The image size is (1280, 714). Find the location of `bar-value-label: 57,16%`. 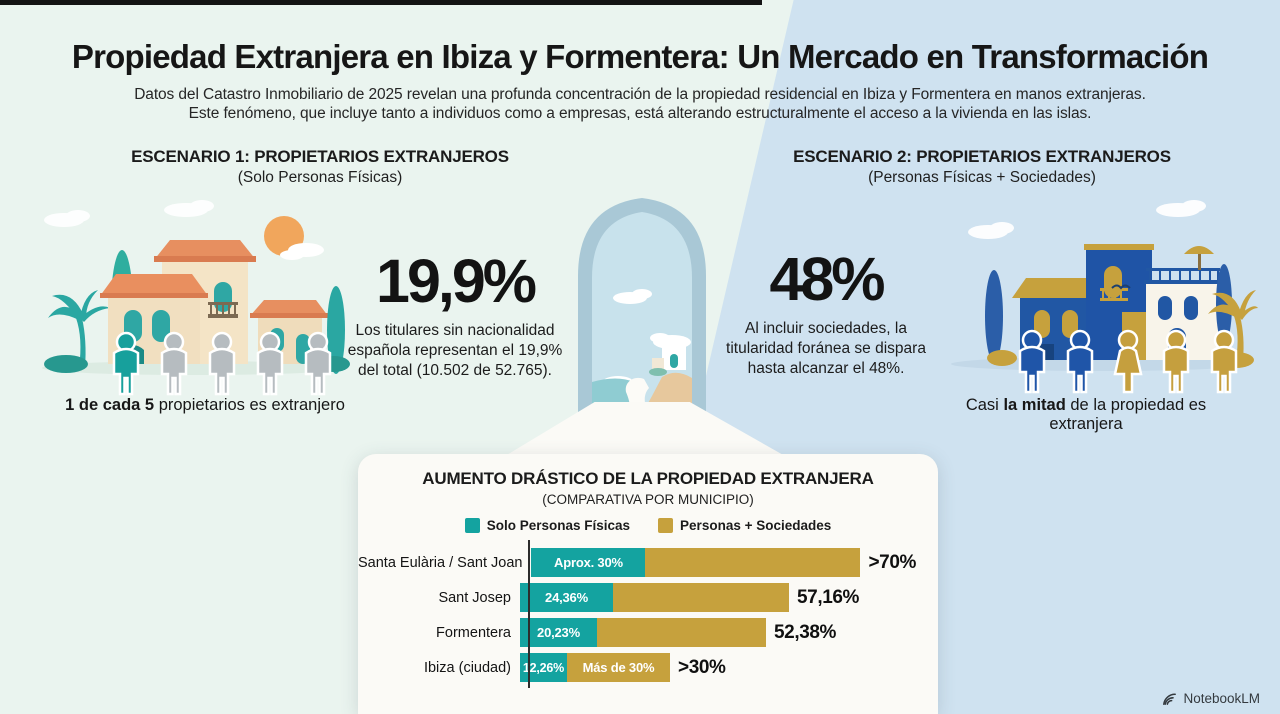

bar-value-label: 57,16% is located at coordinates (828, 597).